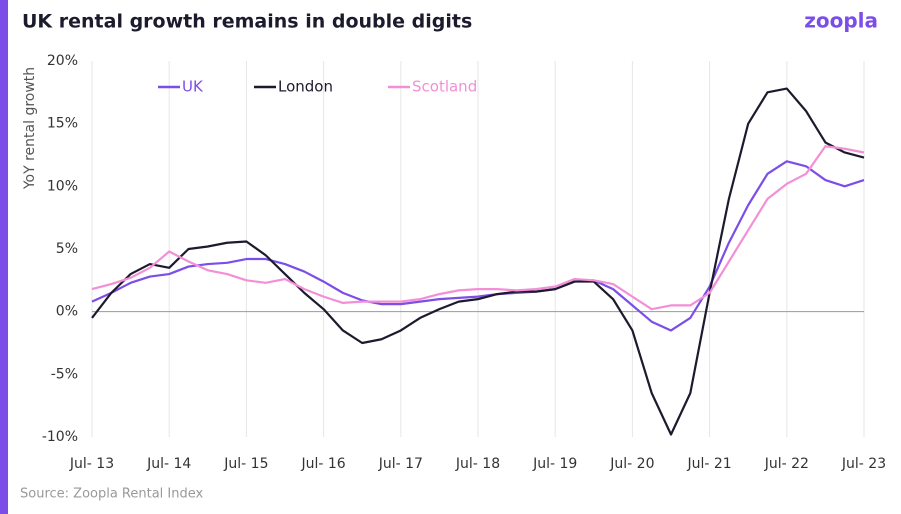  I want to click on legend-label: London, so click(305, 87).